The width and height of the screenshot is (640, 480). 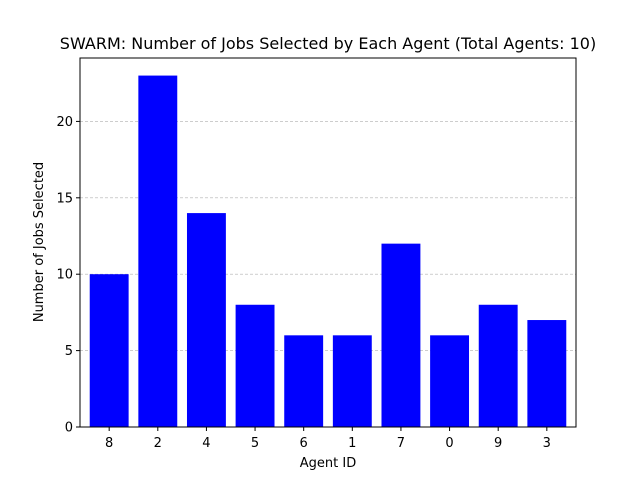 I want to click on y-tick-label: 10, so click(x=64, y=275).